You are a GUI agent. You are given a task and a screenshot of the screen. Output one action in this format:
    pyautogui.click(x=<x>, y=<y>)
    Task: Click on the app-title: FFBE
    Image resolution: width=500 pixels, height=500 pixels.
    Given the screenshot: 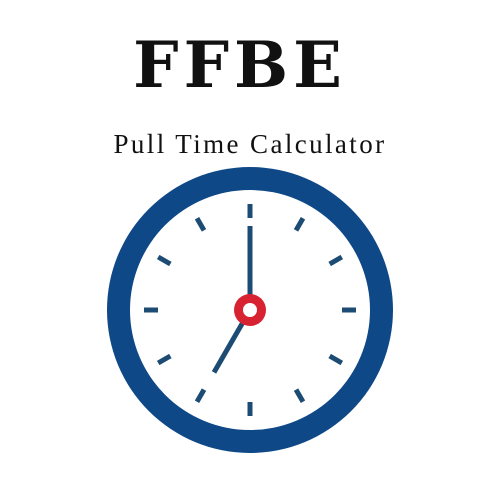 What is the action you would take?
    pyautogui.click(x=240, y=65)
    